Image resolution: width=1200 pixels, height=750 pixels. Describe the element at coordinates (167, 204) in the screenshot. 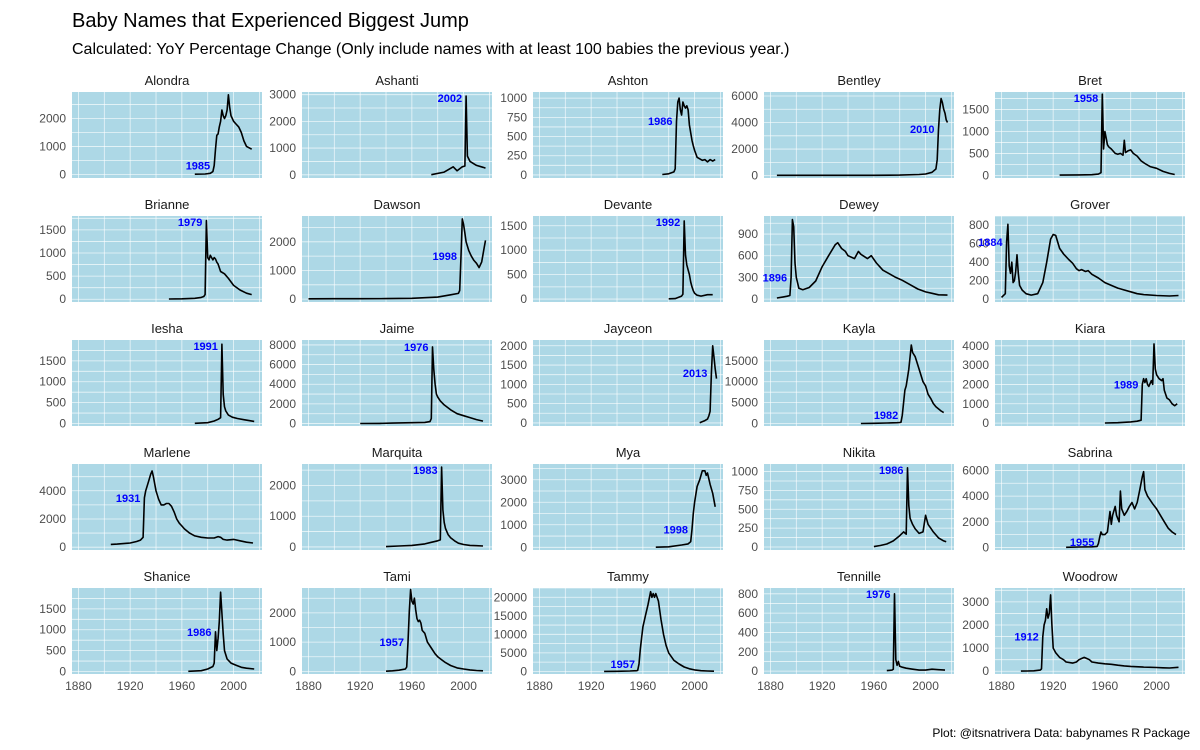

I see `facet-title: Brianne` at that location.